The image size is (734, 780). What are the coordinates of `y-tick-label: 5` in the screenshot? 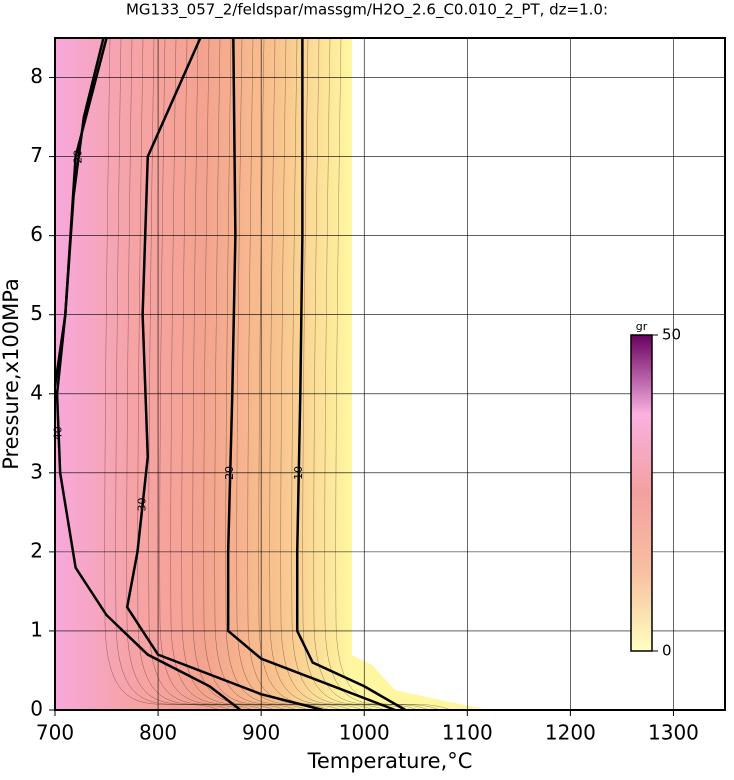 It's located at (36, 313).